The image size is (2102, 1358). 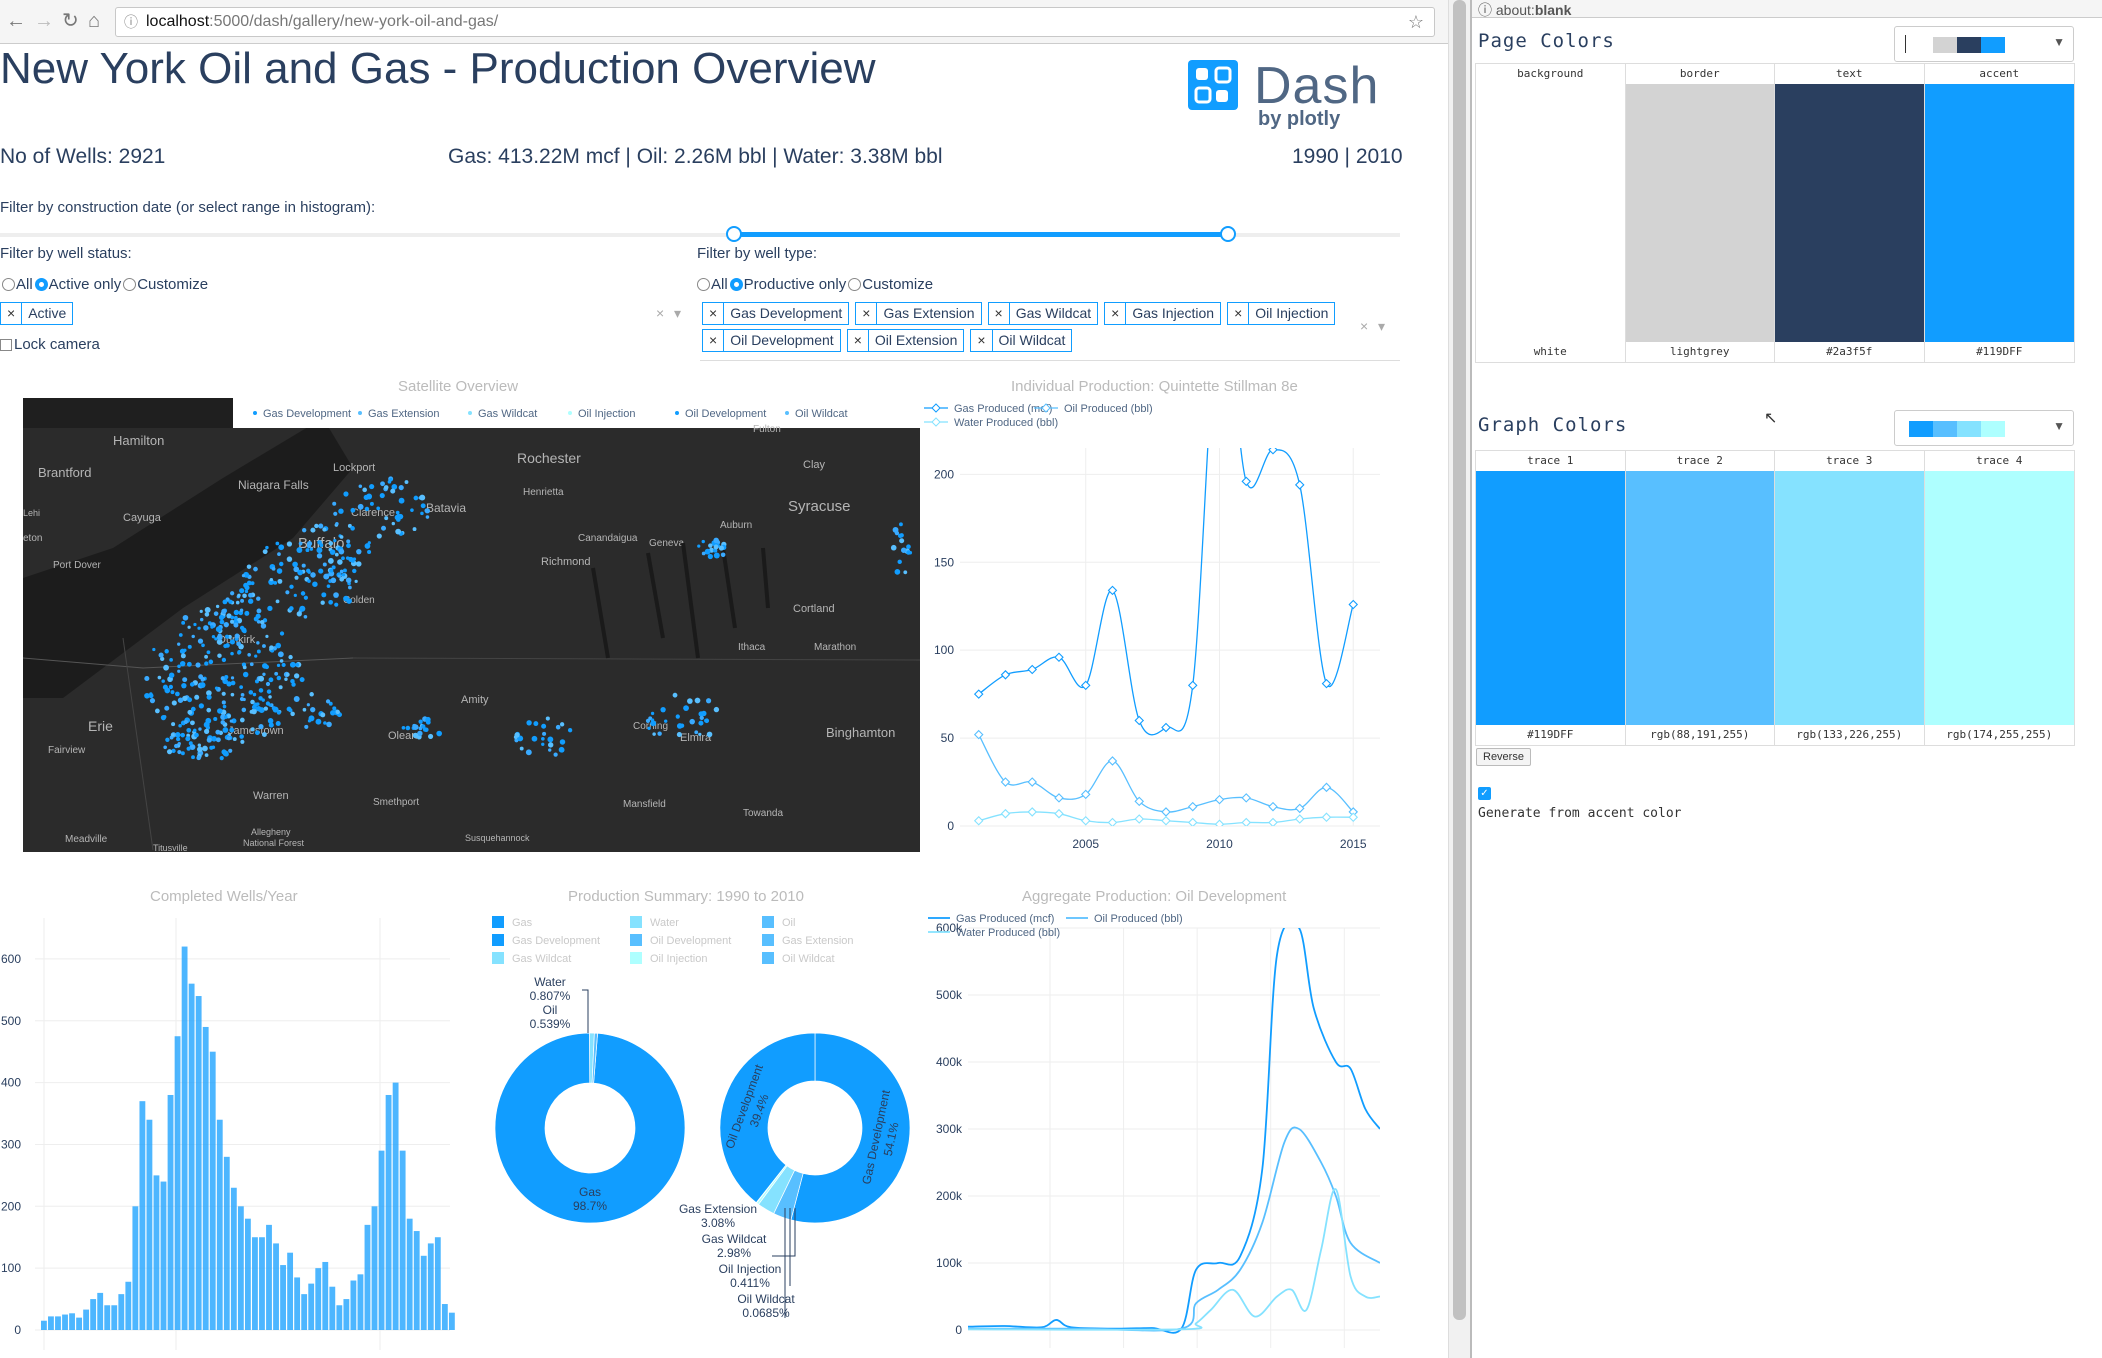 I want to click on type-radio-customize-label: Customize, so click(x=898, y=284).